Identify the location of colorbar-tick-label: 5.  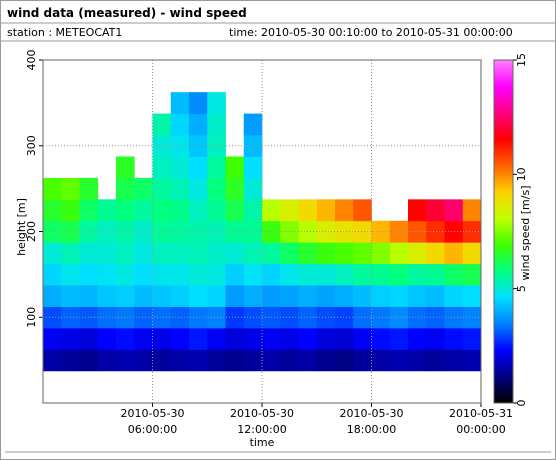
(521, 288).